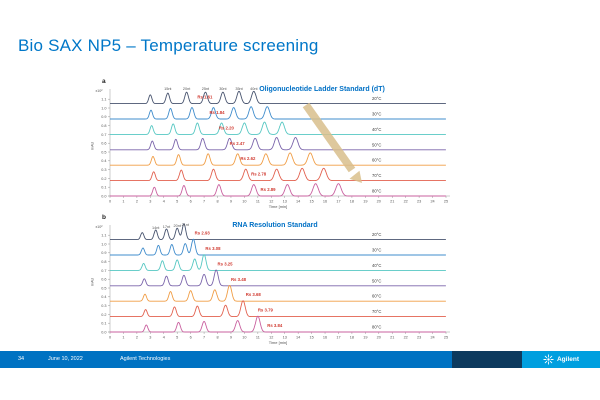 Image resolution: width=600 pixels, height=400 pixels. What do you see at coordinates (103, 188) in the screenshot?
I see `svg-text: 0.1` at bounding box center [103, 188].